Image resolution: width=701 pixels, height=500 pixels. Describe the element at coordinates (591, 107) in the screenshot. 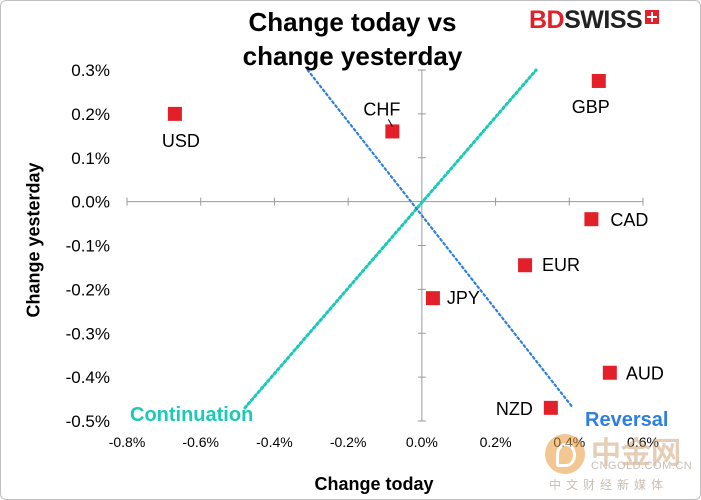

I see `point-label-gbp: GBP` at that location.